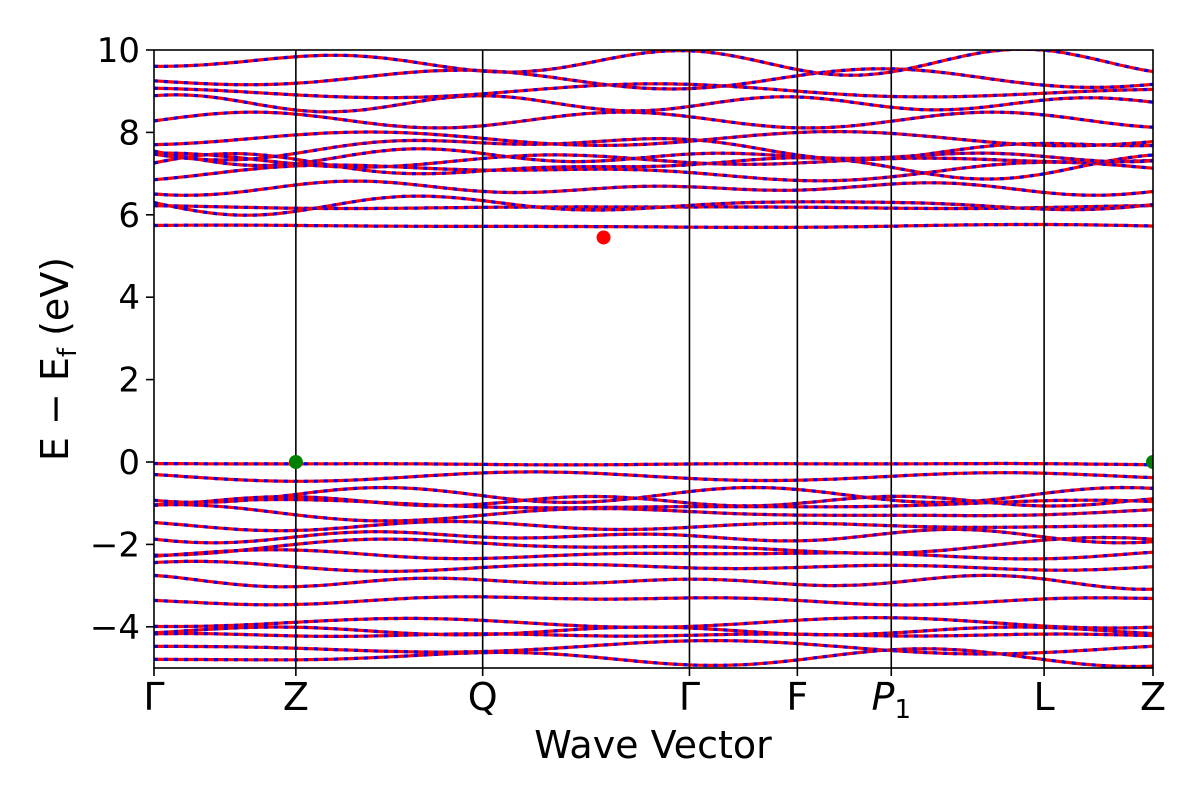  What do you see at coordinates (129, 381) in the screenshot?
I see `y-tick-label: 2` at bounding box center [129, 381].